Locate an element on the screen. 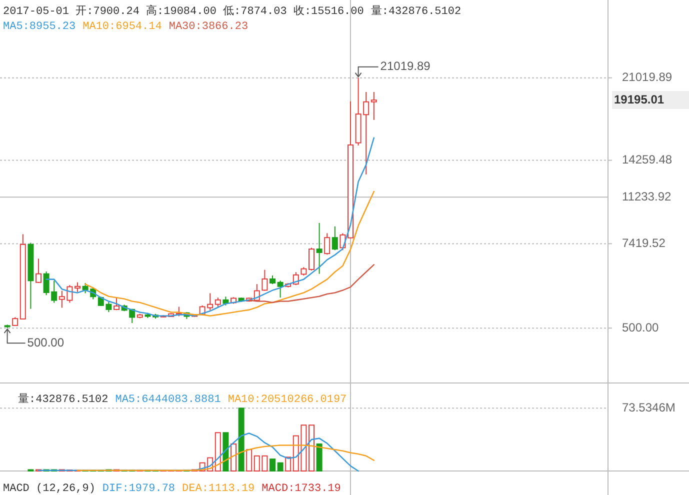 The height and width of the screenshot is (495, 689). y-tick-label: 21019.89 is located at coordinates (647, 77).